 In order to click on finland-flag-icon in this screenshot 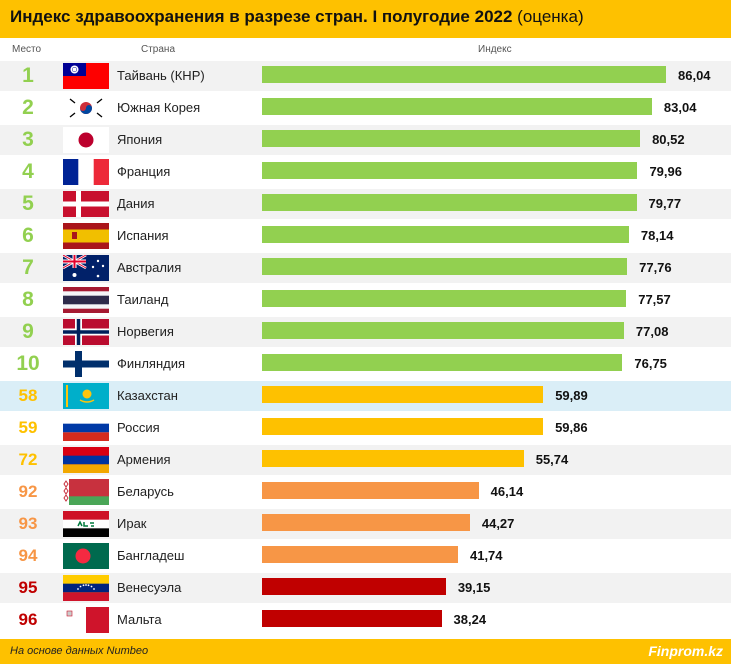, I will do `click(86, 364)`.